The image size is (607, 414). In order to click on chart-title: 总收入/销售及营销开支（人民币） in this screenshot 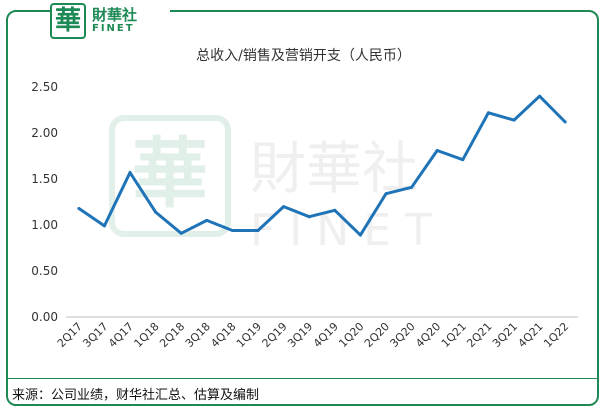, I will do `click(303, 56)`.